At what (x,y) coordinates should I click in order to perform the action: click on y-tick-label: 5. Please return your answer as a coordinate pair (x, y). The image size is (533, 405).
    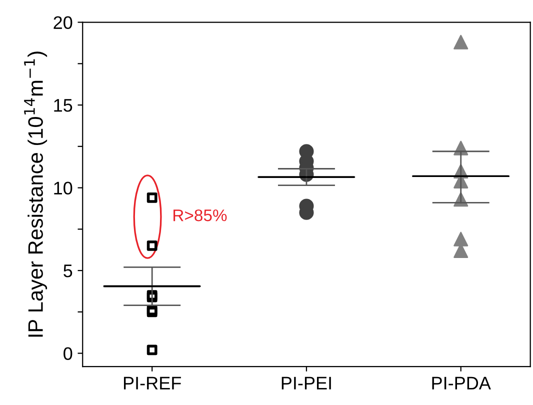
    Looking at the image, I should click on (68, 271).